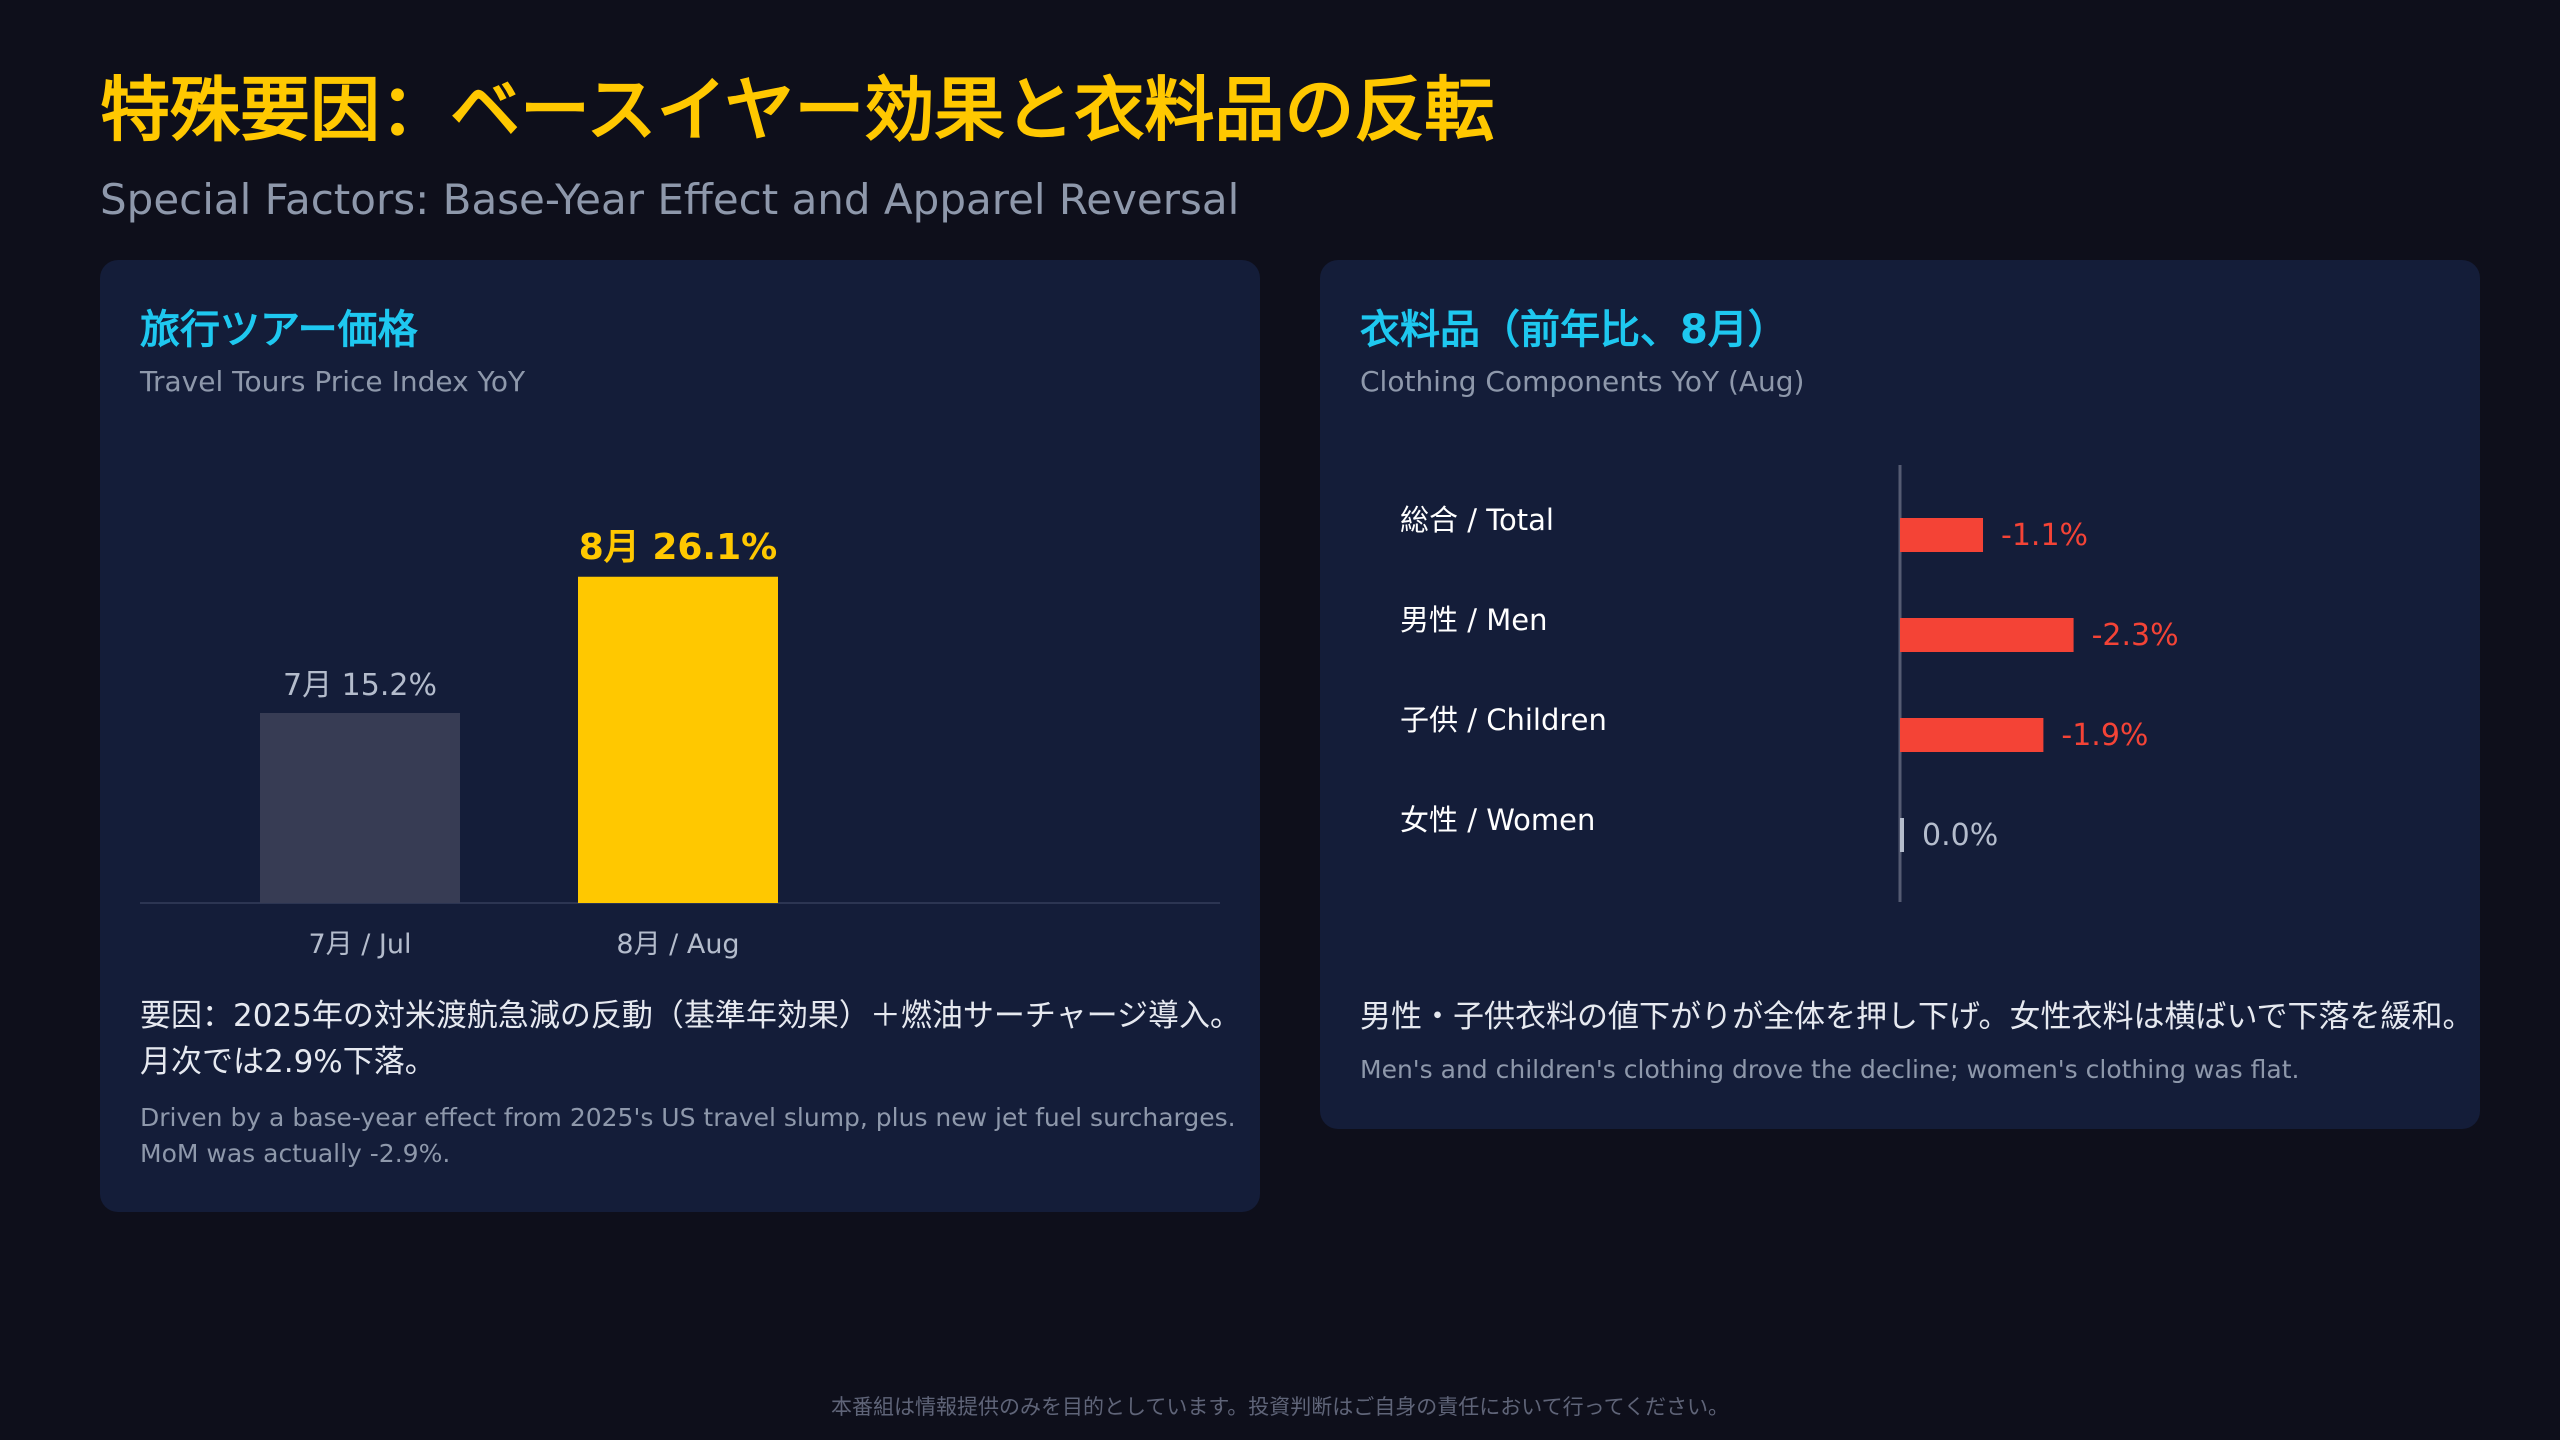 The width and height of the screenshot is (2560, 1440). I want to click on travel-bar-jul, so click(360, 808).